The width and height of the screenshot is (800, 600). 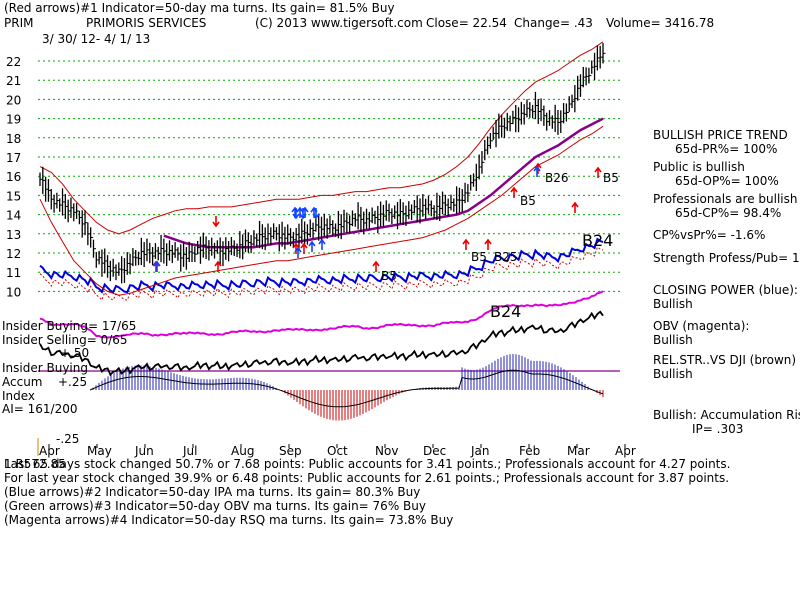 I want to click on obv-status: Bullish, so click(x=673, y=340).